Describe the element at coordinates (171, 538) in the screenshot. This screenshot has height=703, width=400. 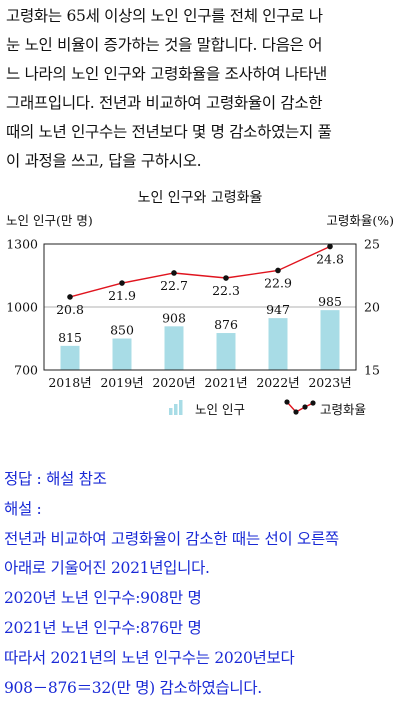
I see `answer-line: 전년과 비교하여 고령화율이 감소한 때는 선이 오른쪽` at that location.